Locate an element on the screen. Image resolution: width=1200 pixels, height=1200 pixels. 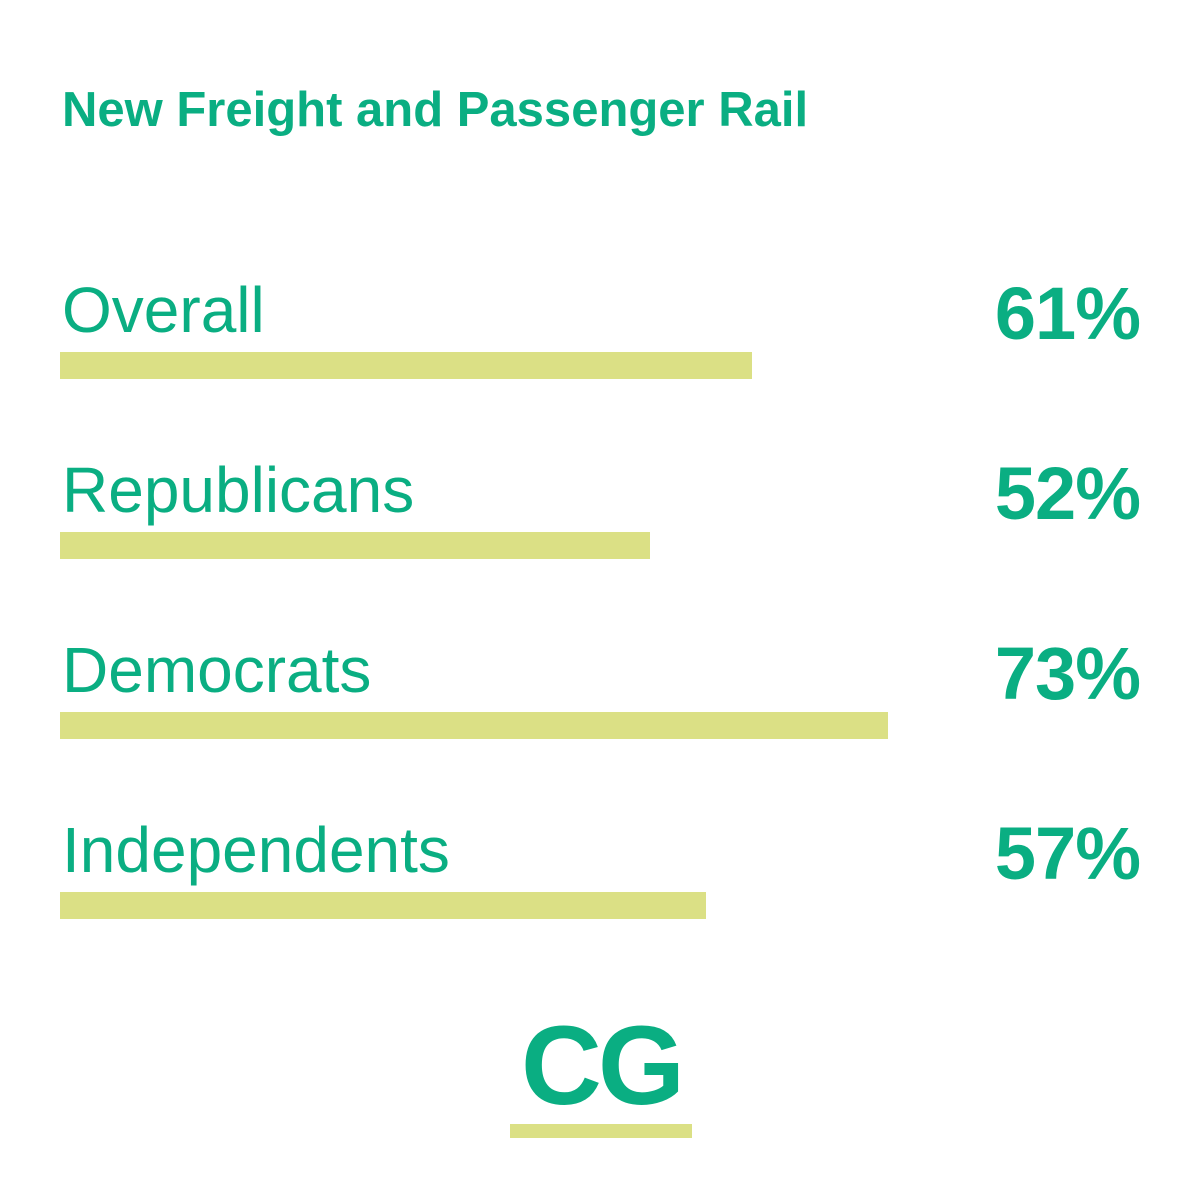
value-label: 61% is located at coordinates (1067, 313).